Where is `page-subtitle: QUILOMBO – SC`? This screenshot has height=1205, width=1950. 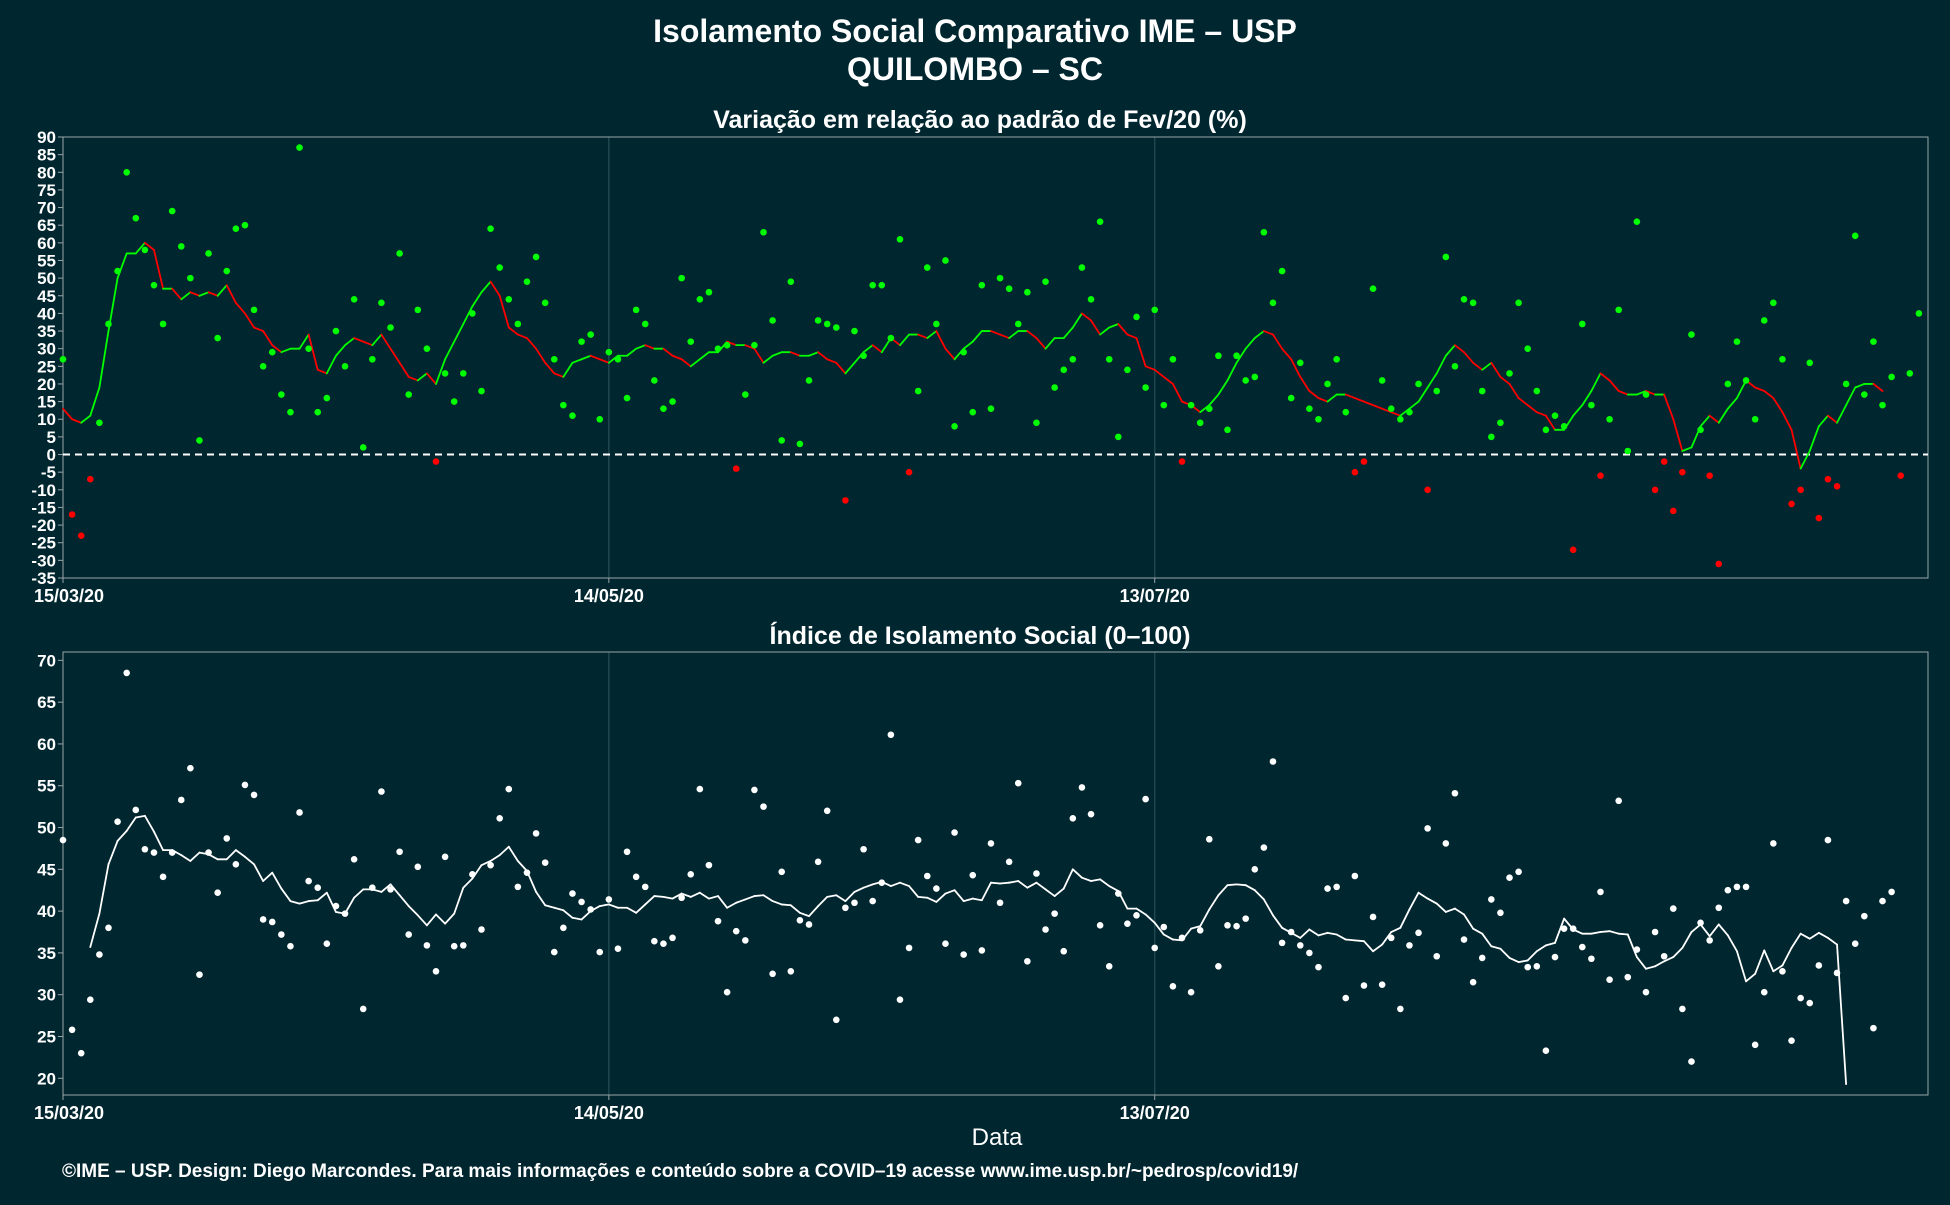
page-subtitle: QUILOMBO – SC is located at coordinates (975, 69).